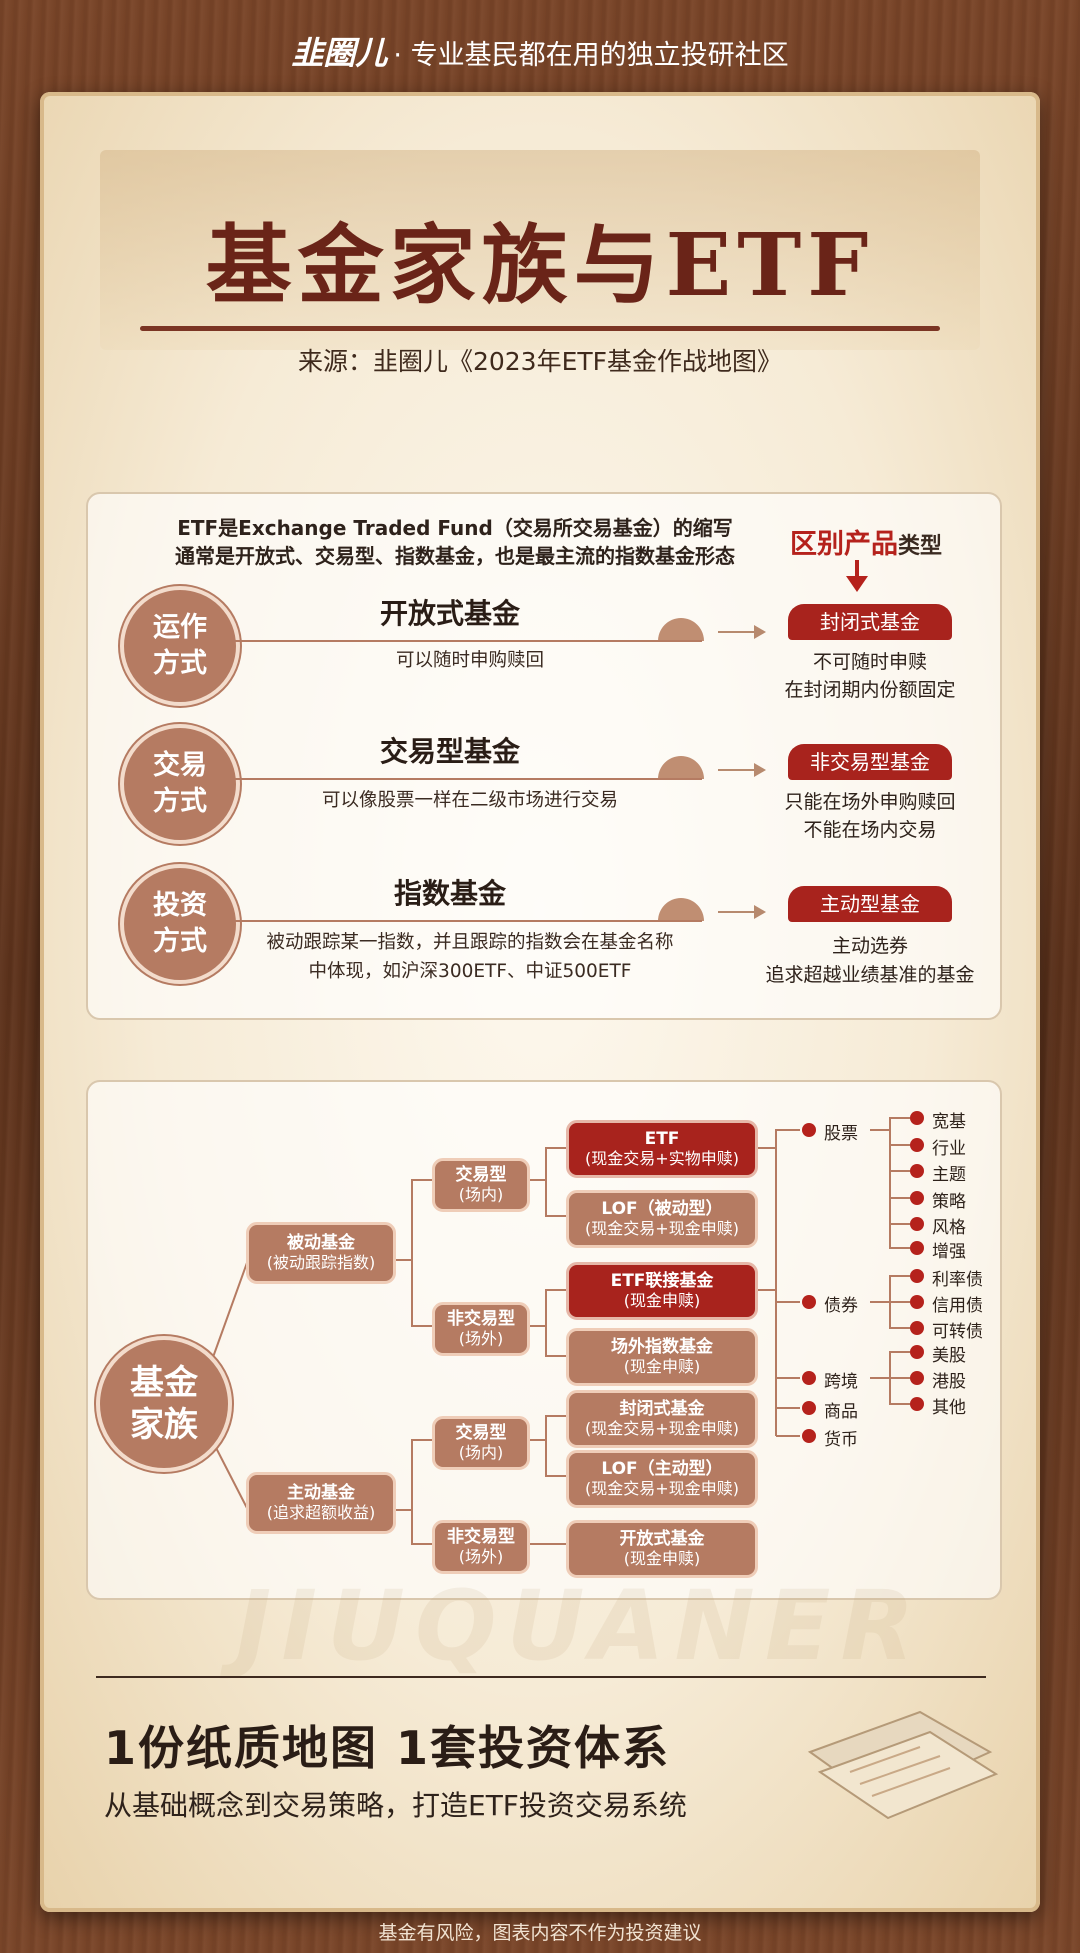 The height and width of the screenshot is (1953, 1080). I want to click on diff-header-main: 区别产品, so click(844, 544).